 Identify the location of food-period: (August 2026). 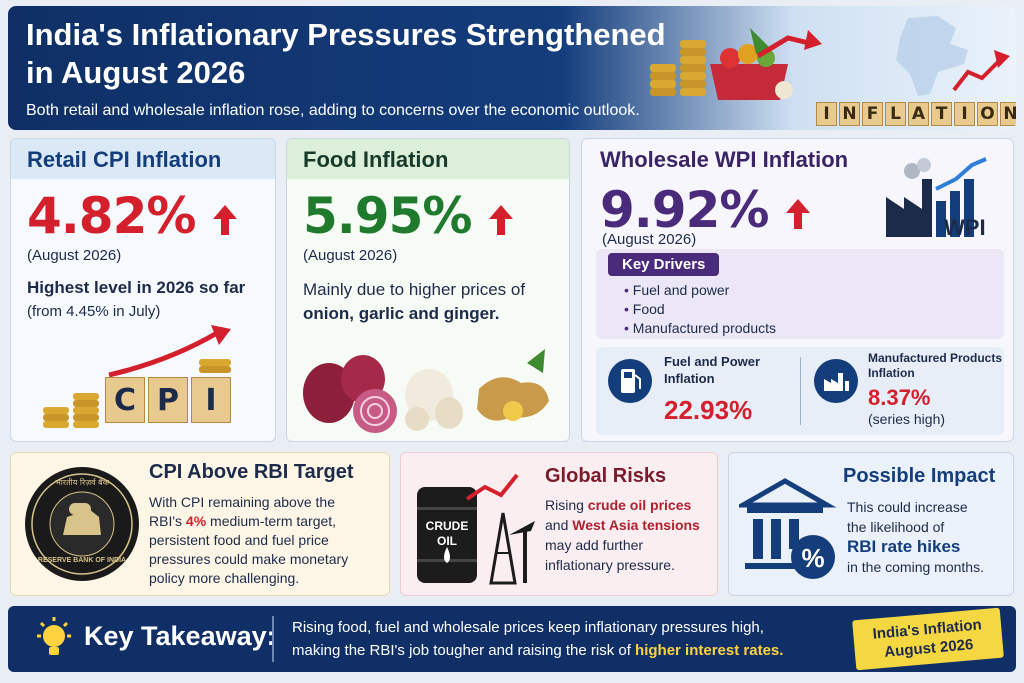
(350, 255).